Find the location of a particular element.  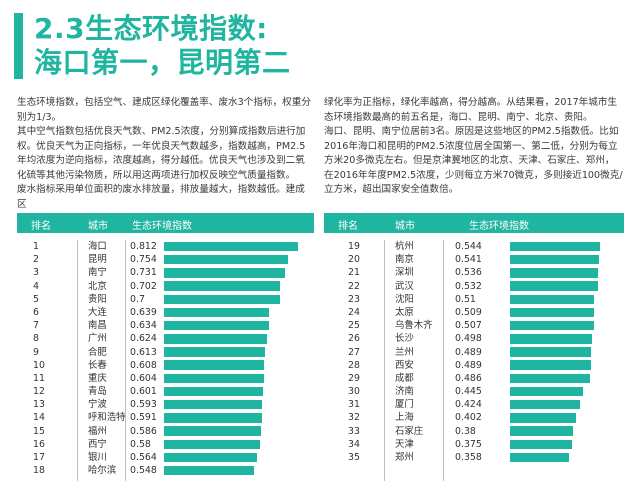

index-value-cell: 0.702 is located at coordinates (143, 286).